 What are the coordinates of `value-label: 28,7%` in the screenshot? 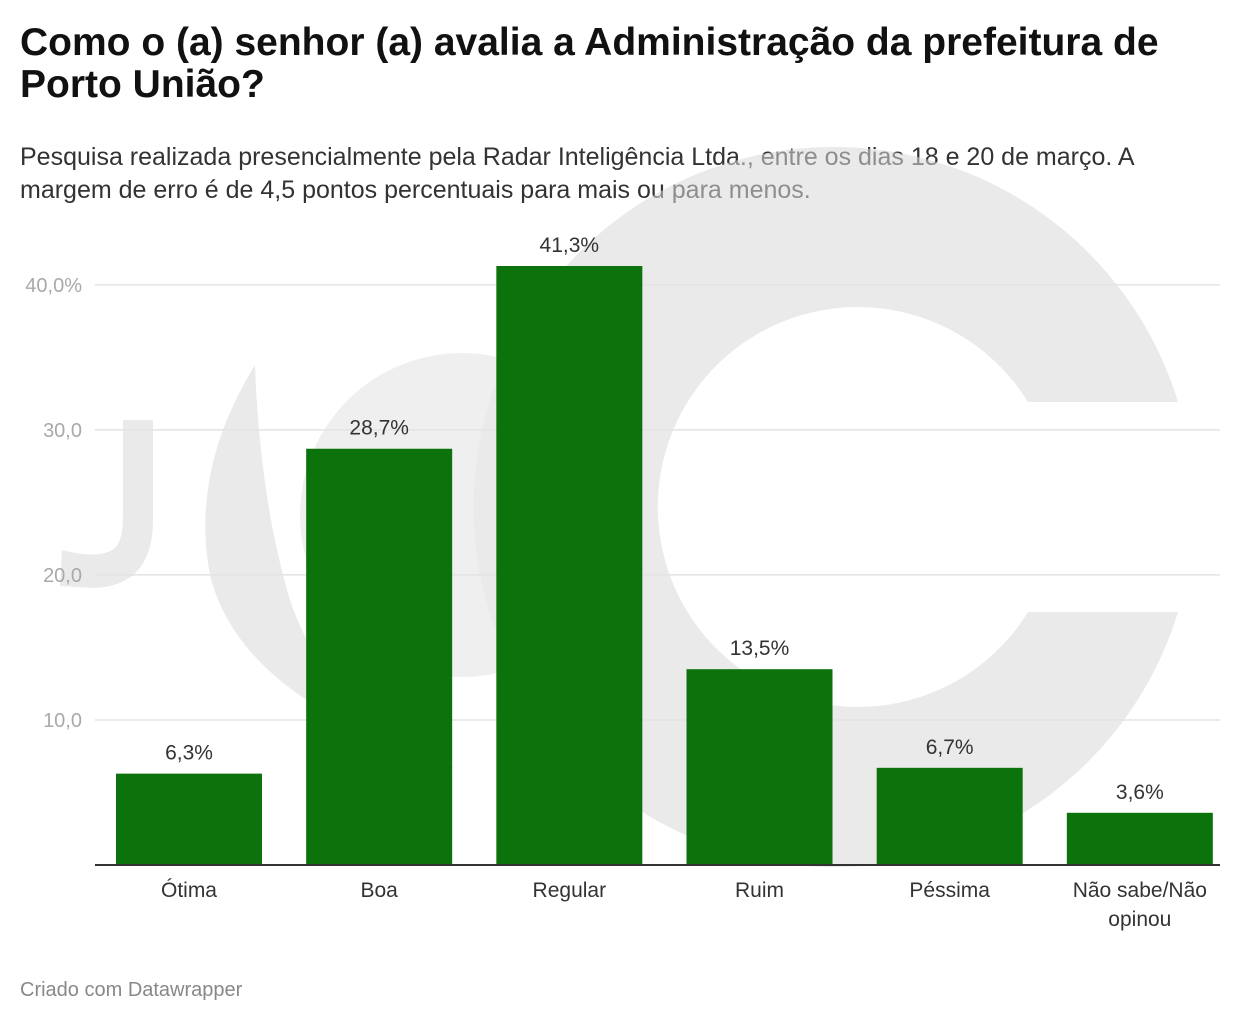 It's located at (379, 428).